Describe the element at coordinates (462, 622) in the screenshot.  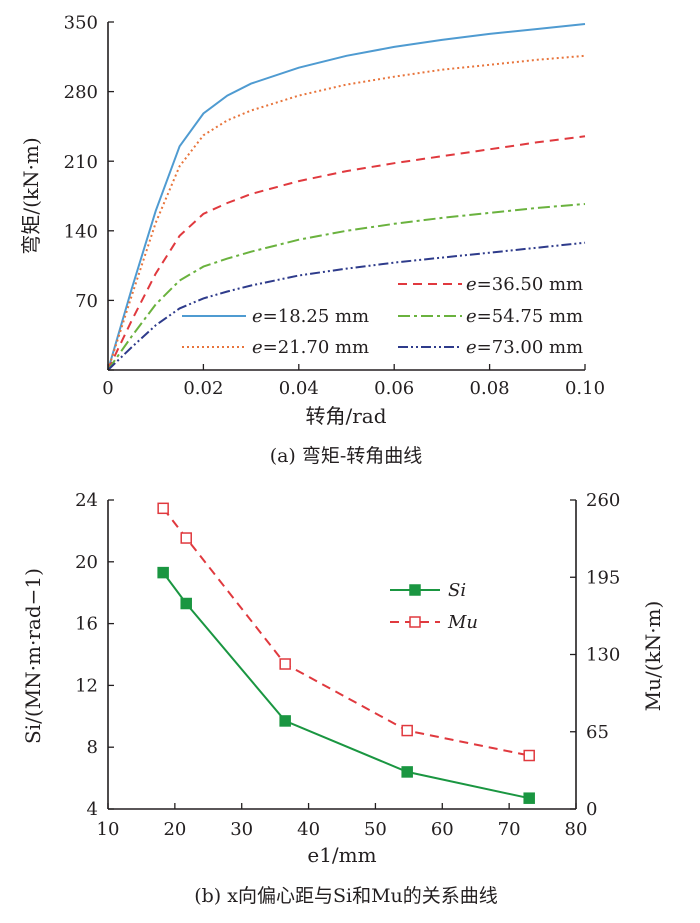
I see `legend-label: Mu` at that location.